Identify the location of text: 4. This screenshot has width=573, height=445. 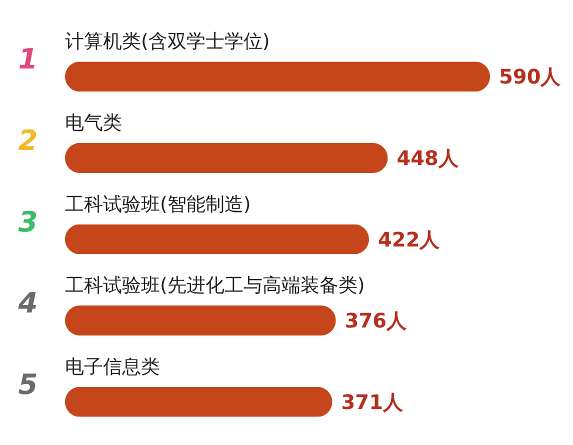
(27, 303).